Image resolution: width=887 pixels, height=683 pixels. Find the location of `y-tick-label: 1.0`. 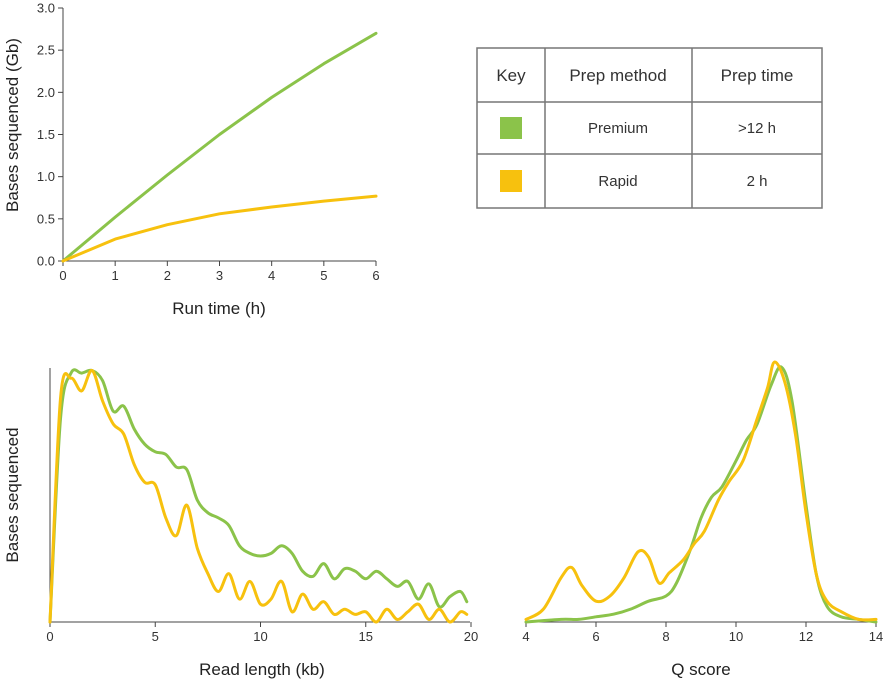

y-tick-label: 1.0 is located at coordinates (46, 176).